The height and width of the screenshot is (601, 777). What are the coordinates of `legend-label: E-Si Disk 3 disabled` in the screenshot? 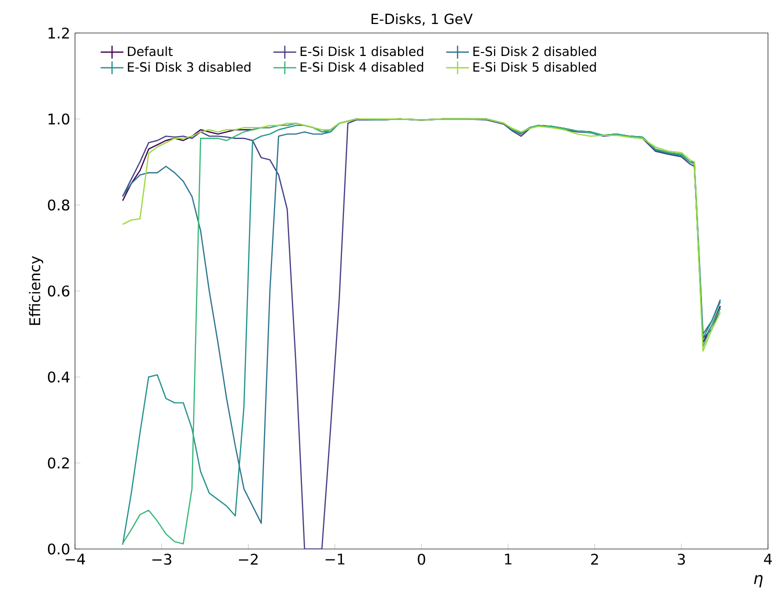 It's located at (189, 67).